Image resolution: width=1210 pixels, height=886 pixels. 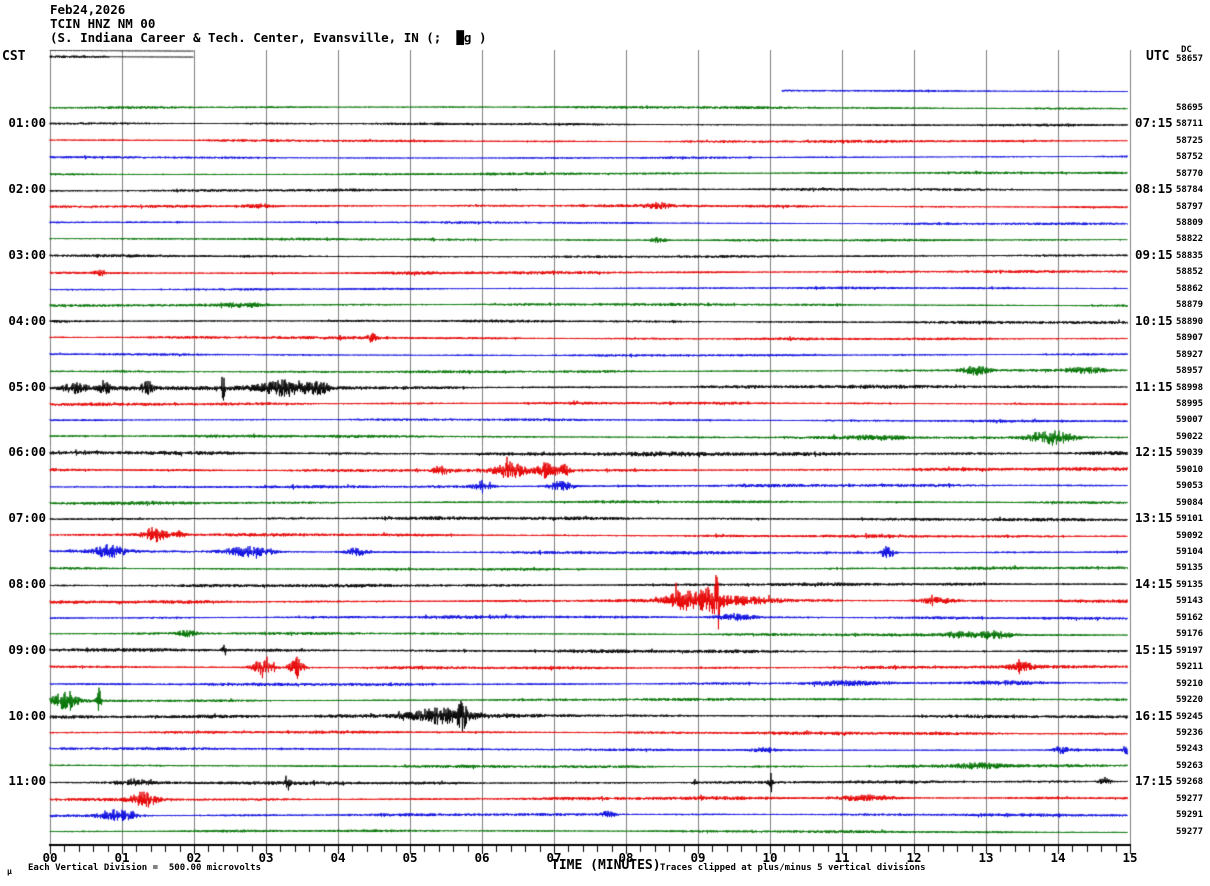 I want to click on dc-value-label: 58927, so click(x=1190, y=354).